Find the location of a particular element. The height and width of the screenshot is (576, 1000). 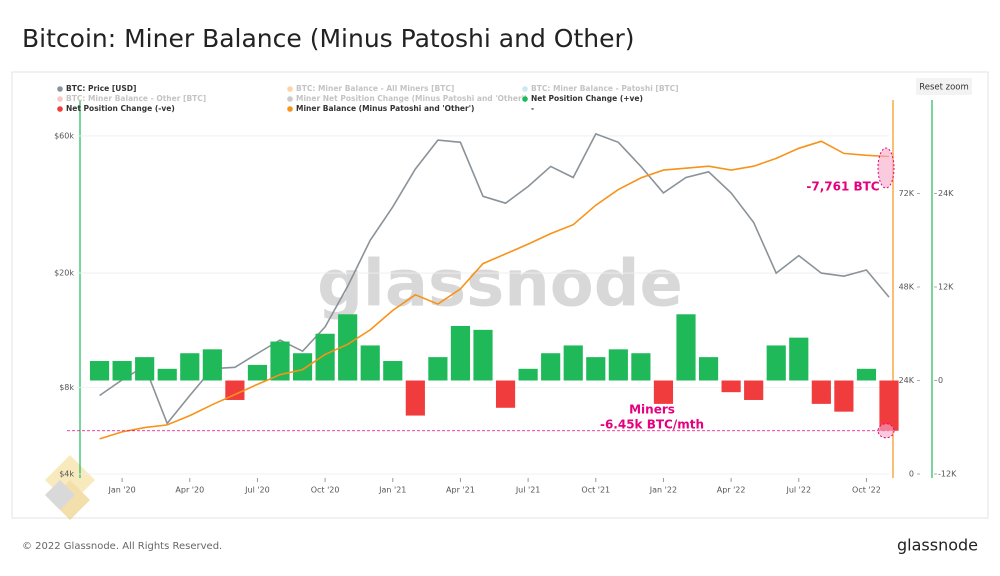

y3ticks-label: -12K is located at coordinates (947, 474).